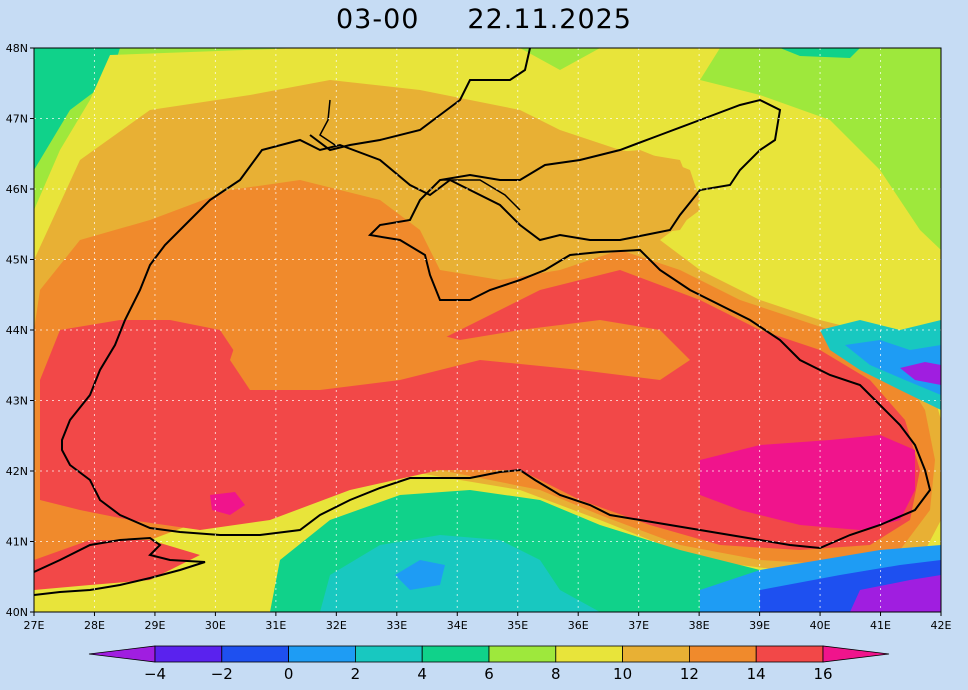 This screenshot has width=968, height=690. What do you see at coordinates (460, 573) in the screenshot?
I see `field-band-2-south` at bounding box center [460, 573].